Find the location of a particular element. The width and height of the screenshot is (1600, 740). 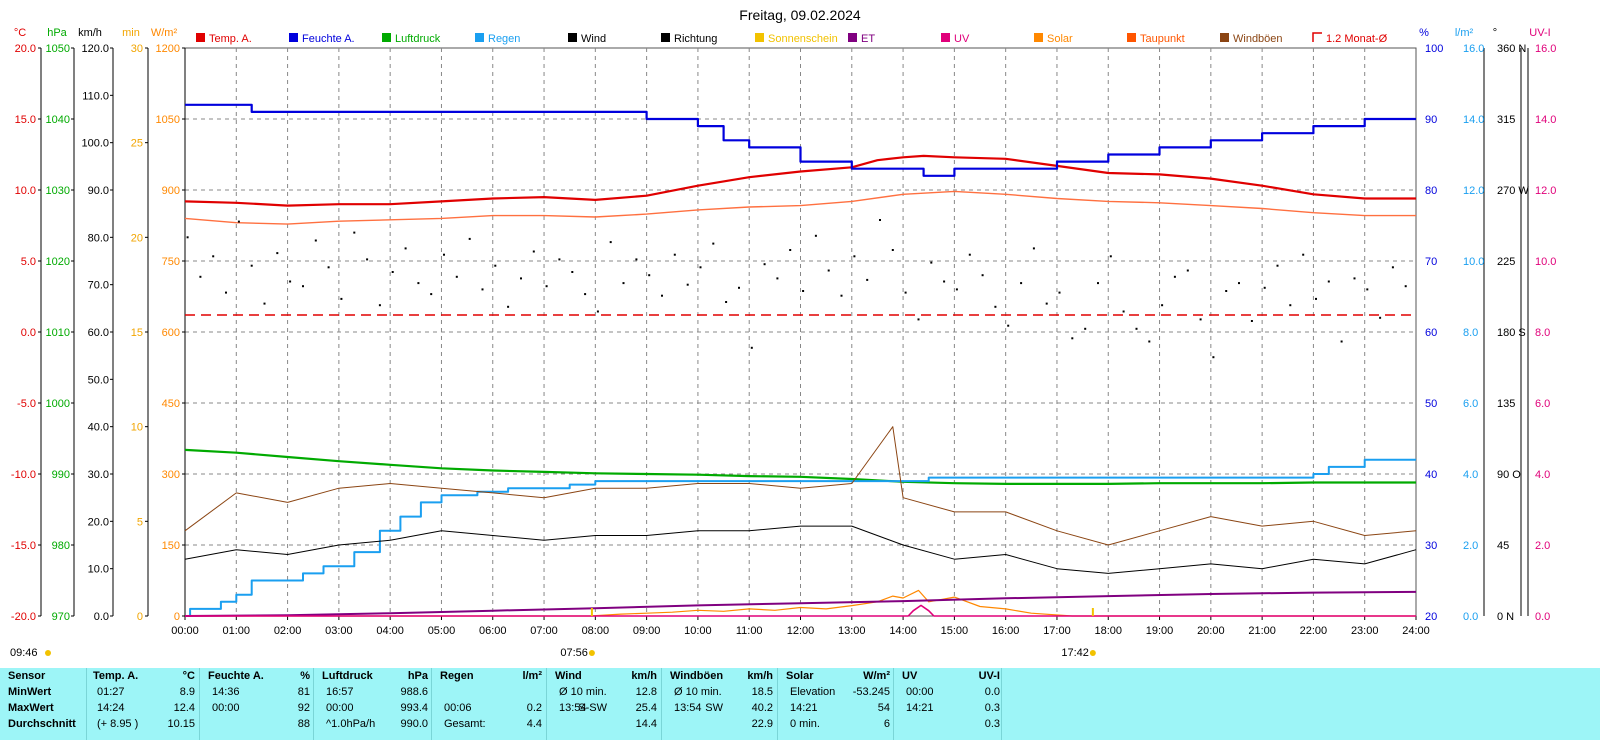

stats-time: 00:06 is located at coordinates (458, 708).